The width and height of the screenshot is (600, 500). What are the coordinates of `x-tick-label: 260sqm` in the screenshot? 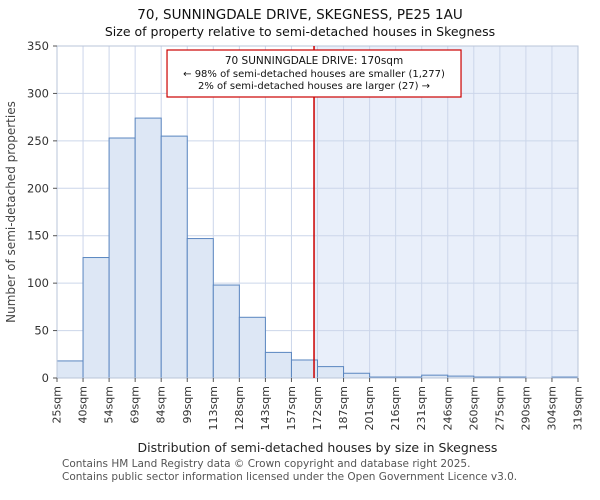 It's located at (473, 408).